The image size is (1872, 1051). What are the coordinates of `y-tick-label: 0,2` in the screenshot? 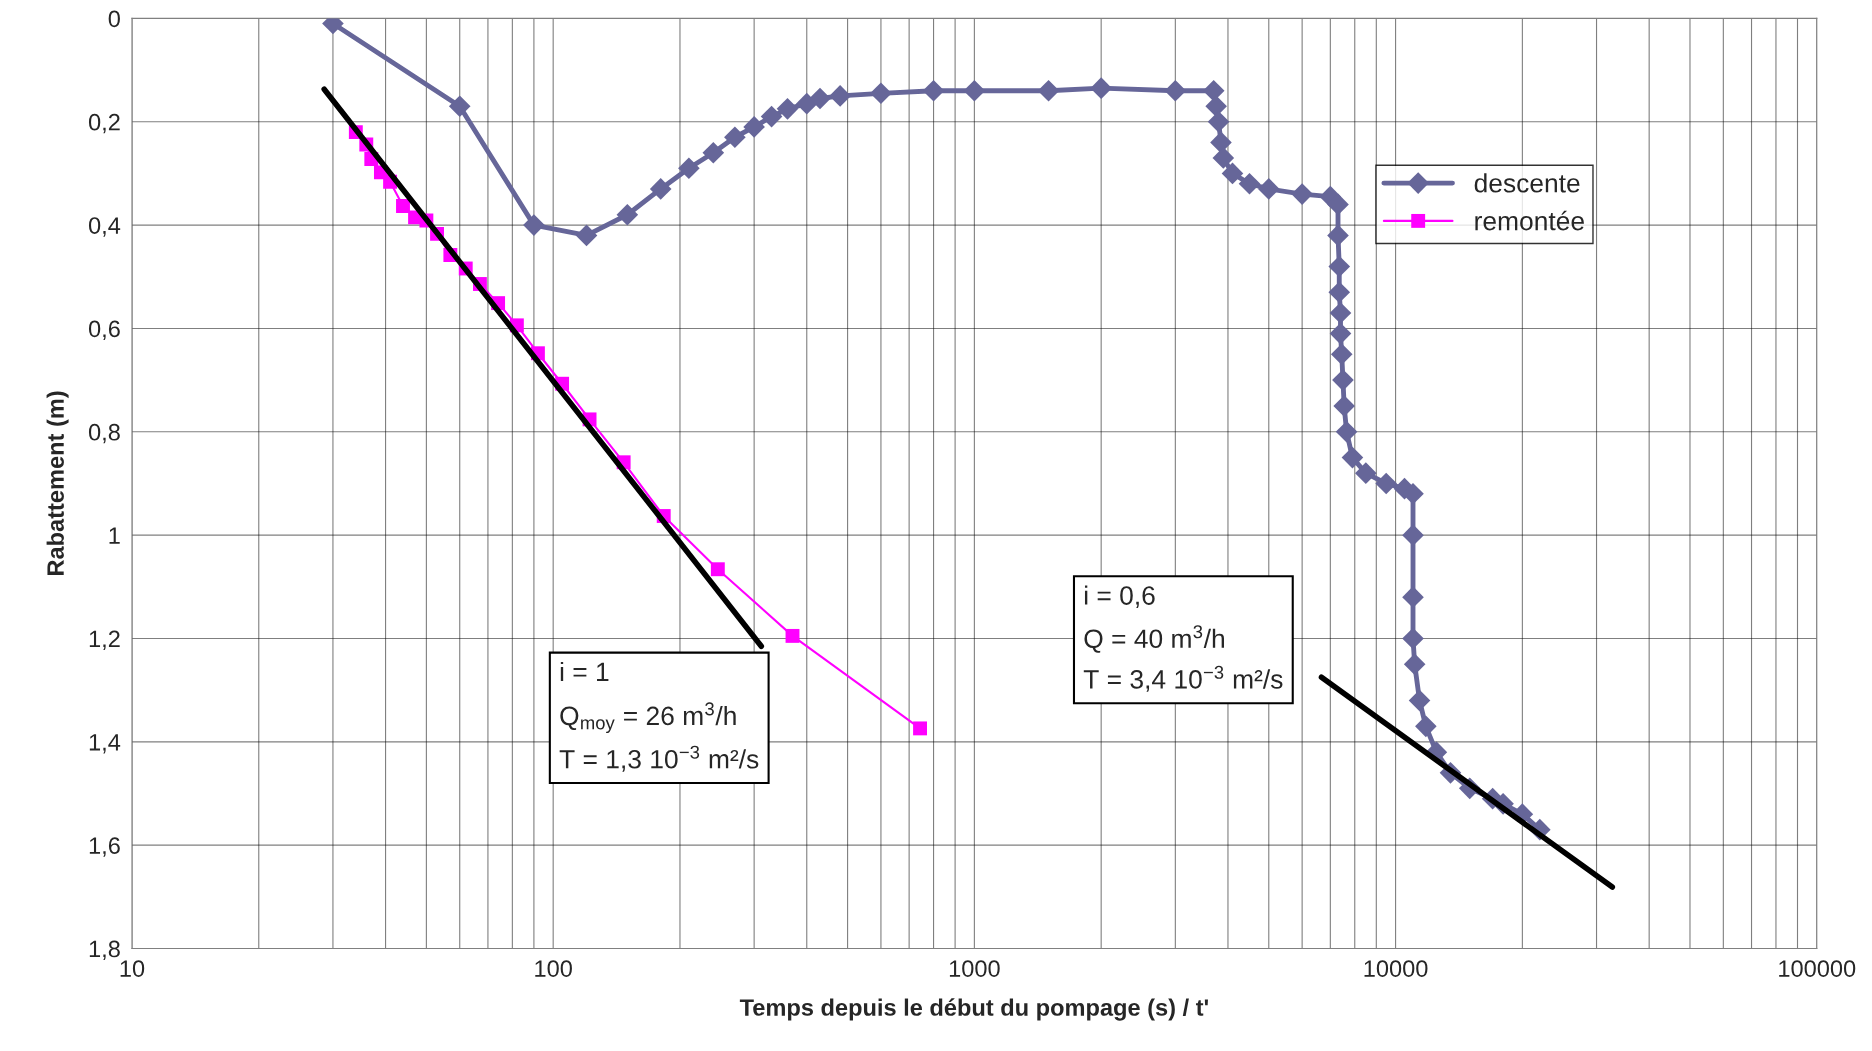 It's located at (104, 123).